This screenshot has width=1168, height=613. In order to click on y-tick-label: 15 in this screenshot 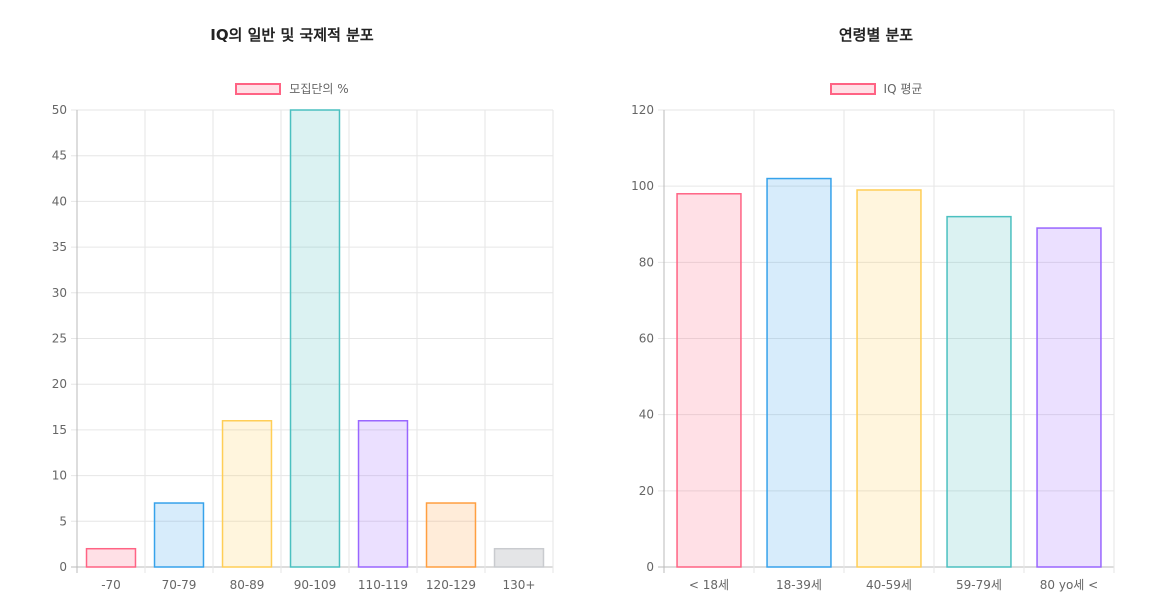, I will do `click(59, 430)`.